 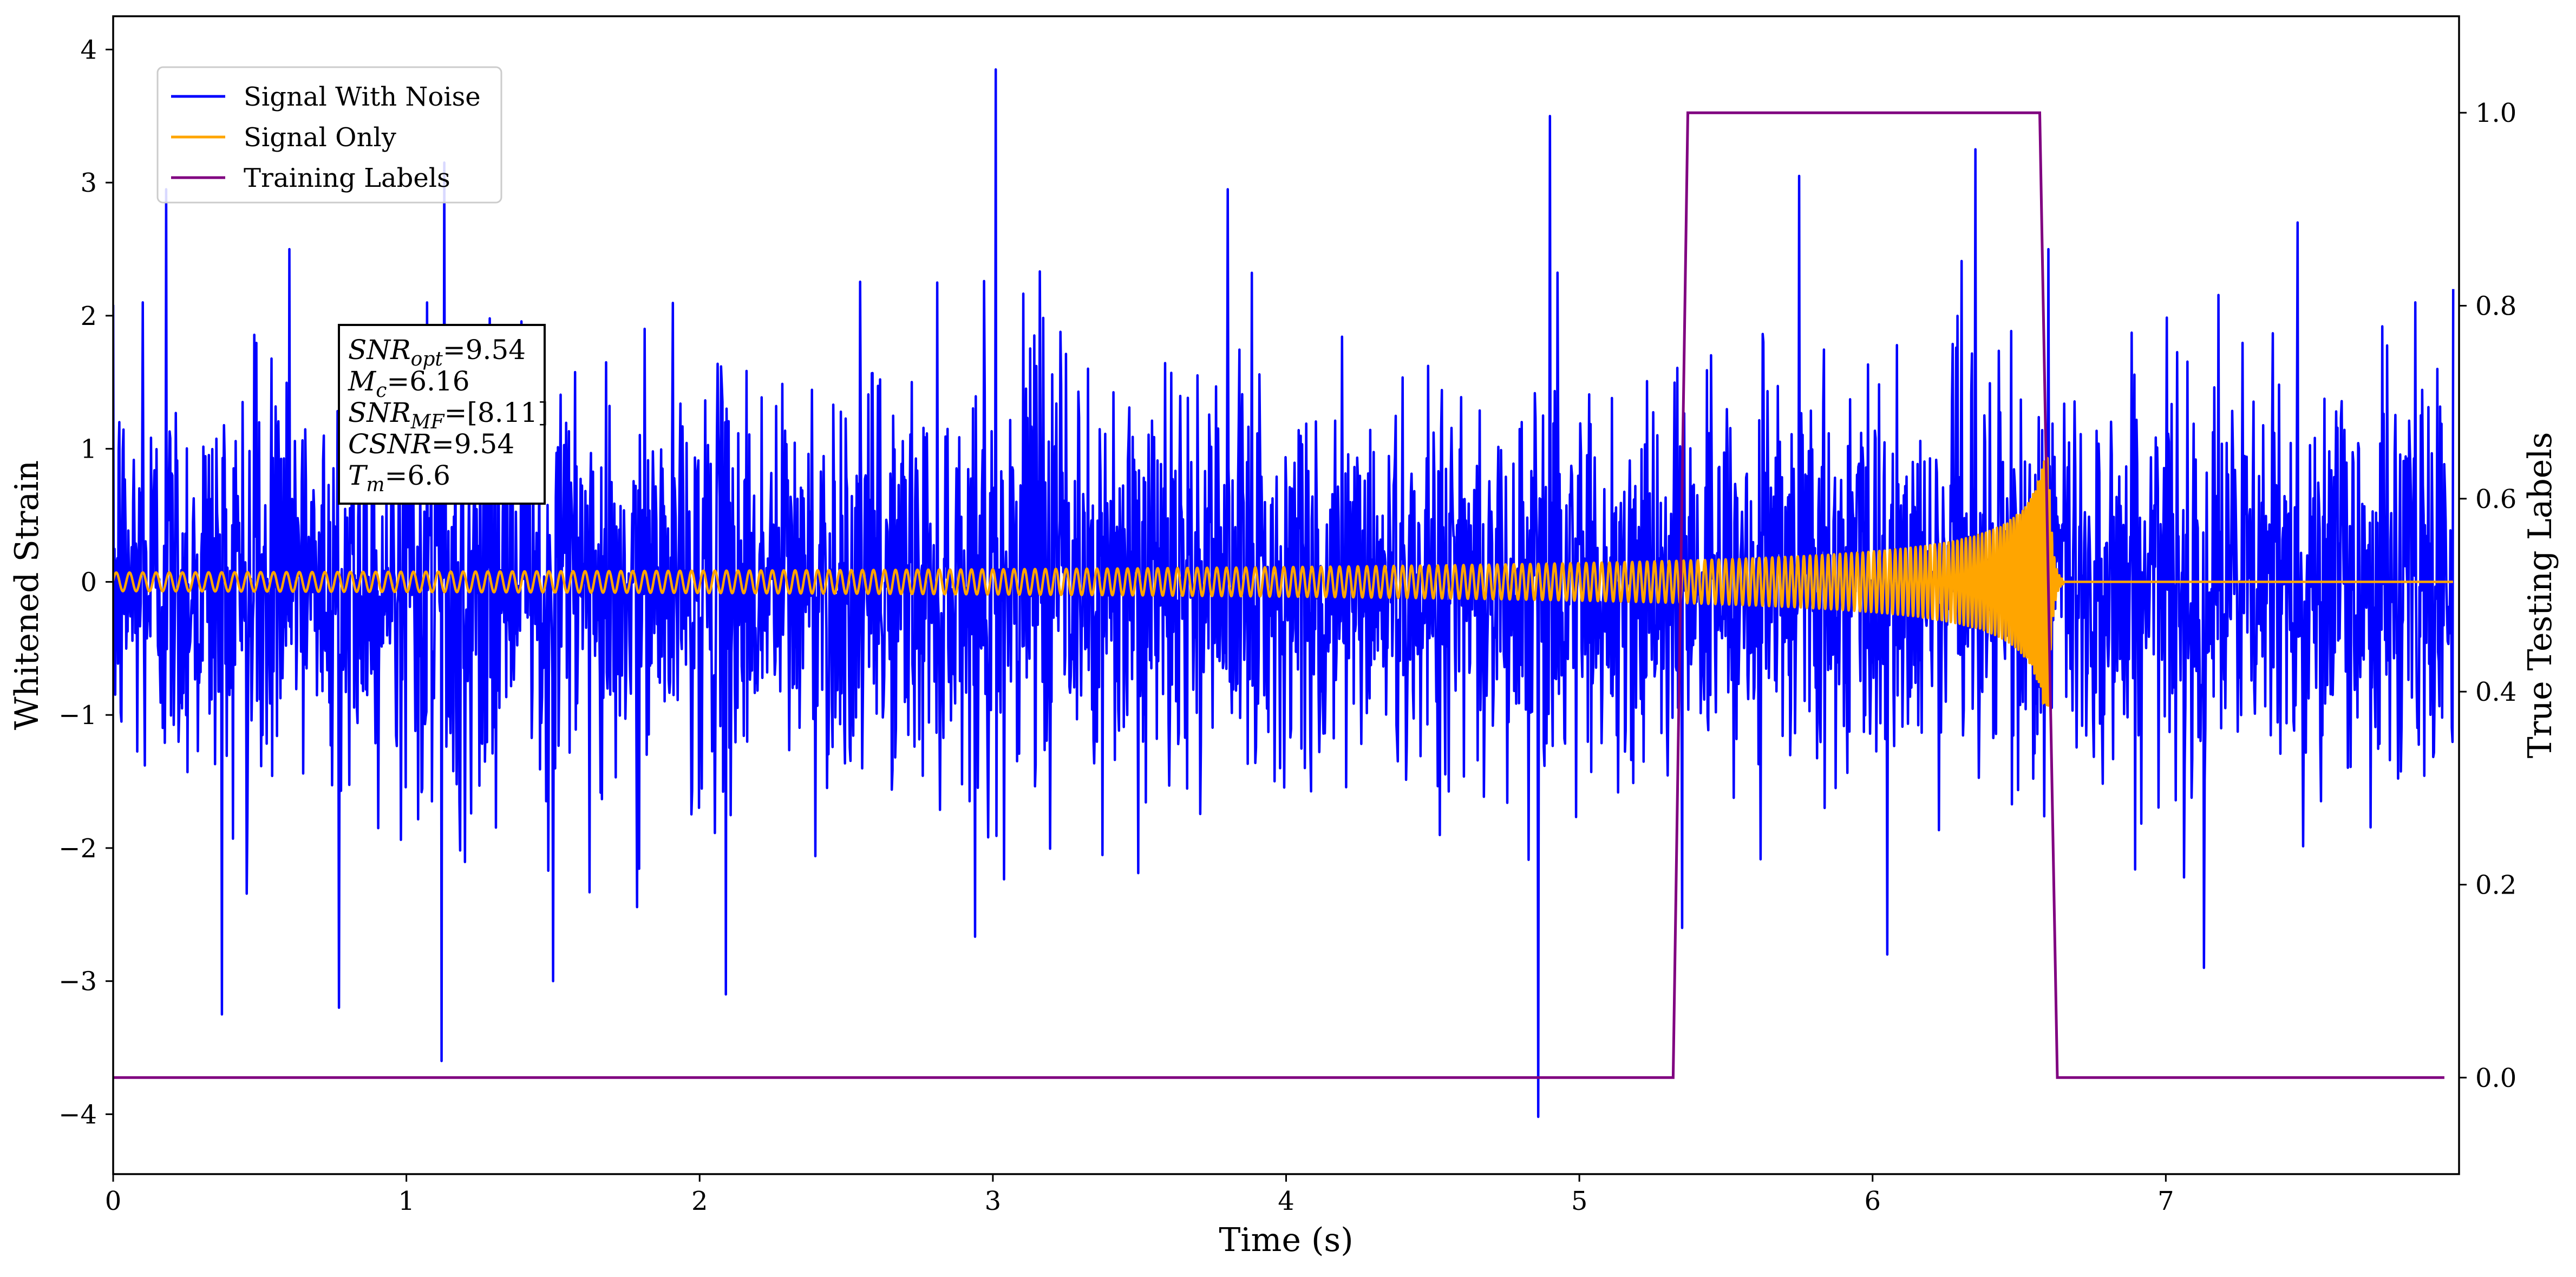 I want to click on legend-entry: Training Labels, so click(x=347, y=178).